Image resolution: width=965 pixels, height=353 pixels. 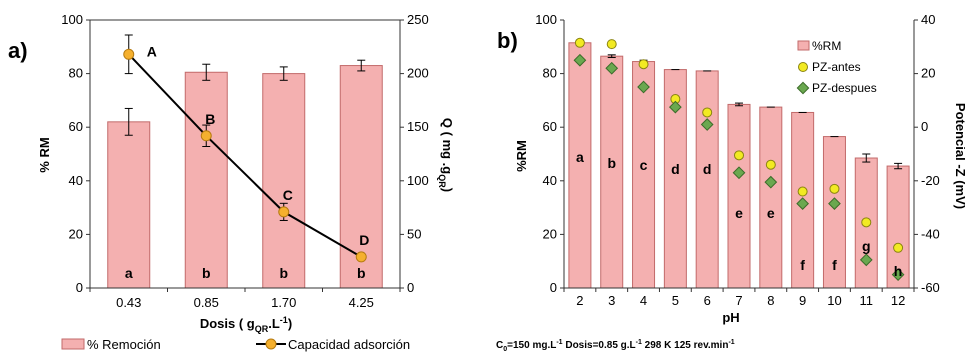 What do you see at coordinates (364, 240) in the screenshot?
I see `point-label-a-3: D` at bounding box center [364, 240].